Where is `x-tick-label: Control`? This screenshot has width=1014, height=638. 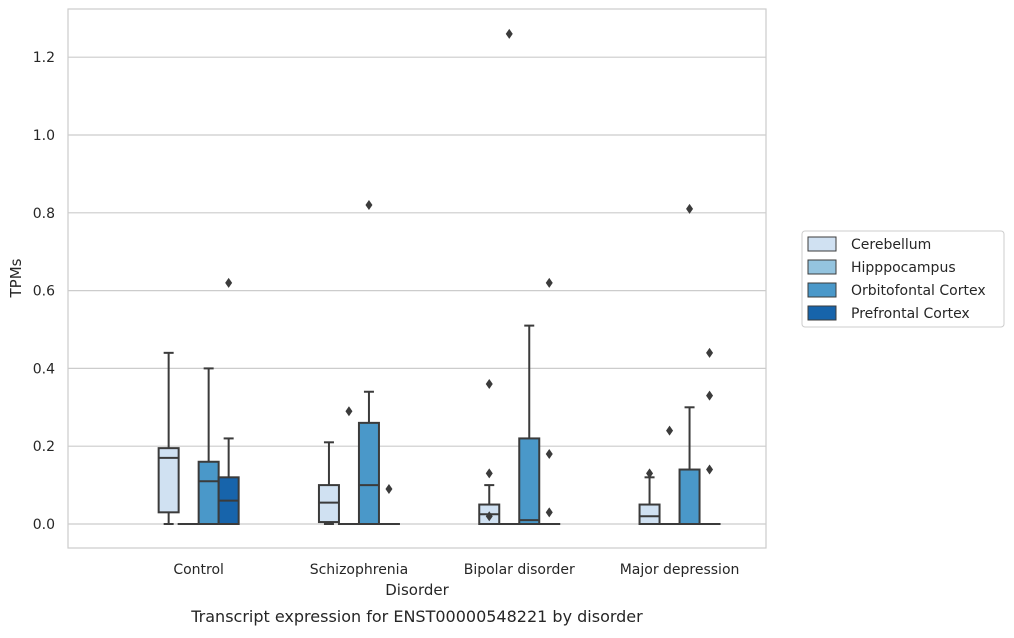 x-tick-label: Control is located at coordinates (198, 570).